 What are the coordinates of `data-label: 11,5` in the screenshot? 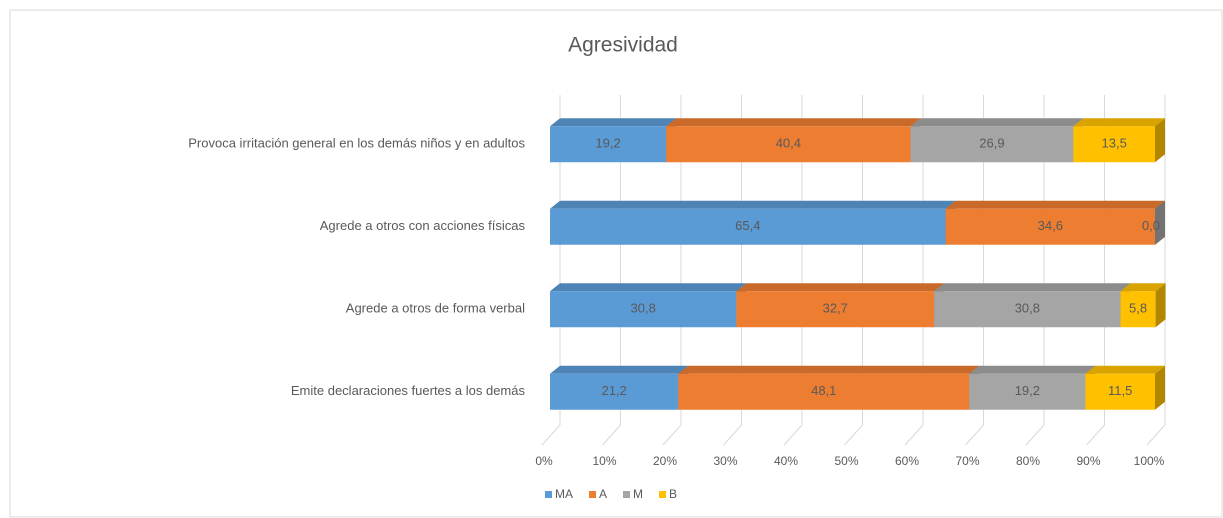 It's located at (1120, 390).